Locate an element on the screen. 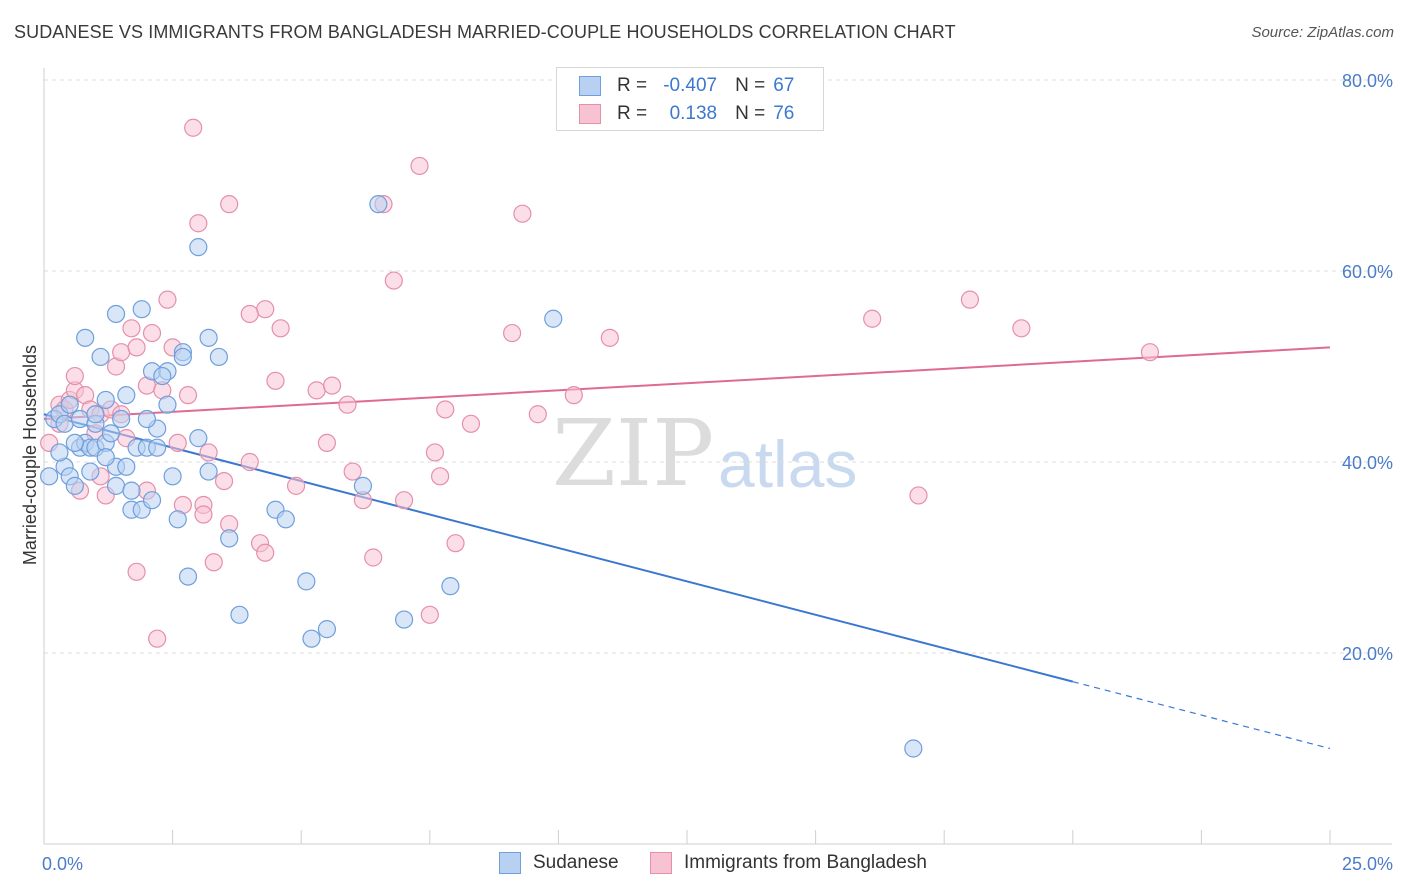 This screenshot has width=1406, height=892. legend-n-value-bangladesh: 76 is located at coordinates (784, 113).